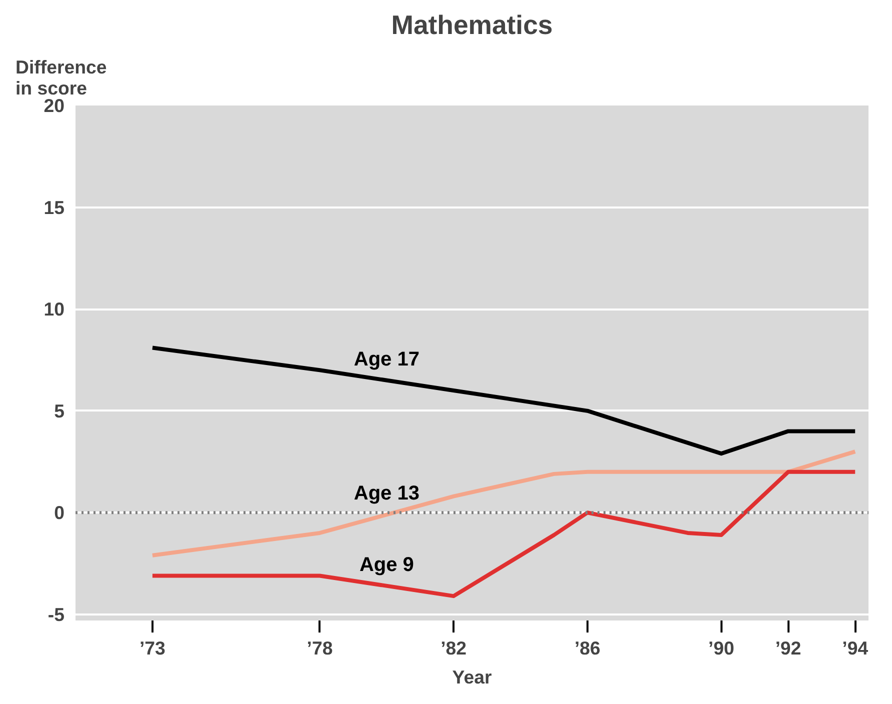  What do you see at coordinates (59, 513) in the screenshot?
I see `y-tick-label: 0` at bounding box center [59, 513].